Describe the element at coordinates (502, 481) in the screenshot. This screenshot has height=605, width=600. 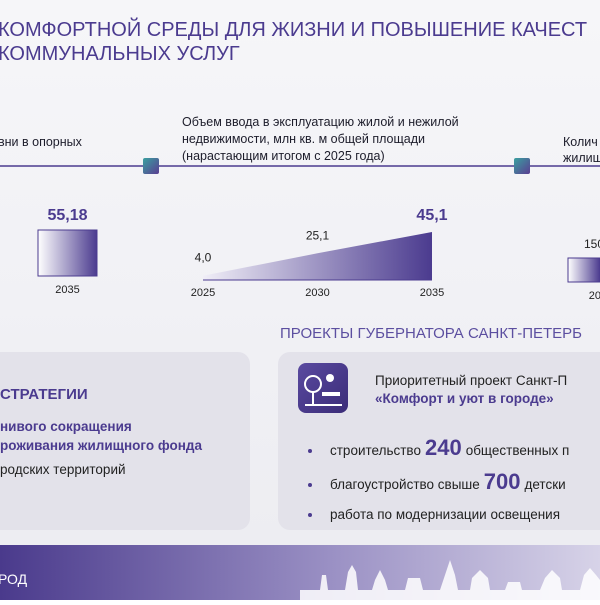
I see `bullet-number: 700` at that location.